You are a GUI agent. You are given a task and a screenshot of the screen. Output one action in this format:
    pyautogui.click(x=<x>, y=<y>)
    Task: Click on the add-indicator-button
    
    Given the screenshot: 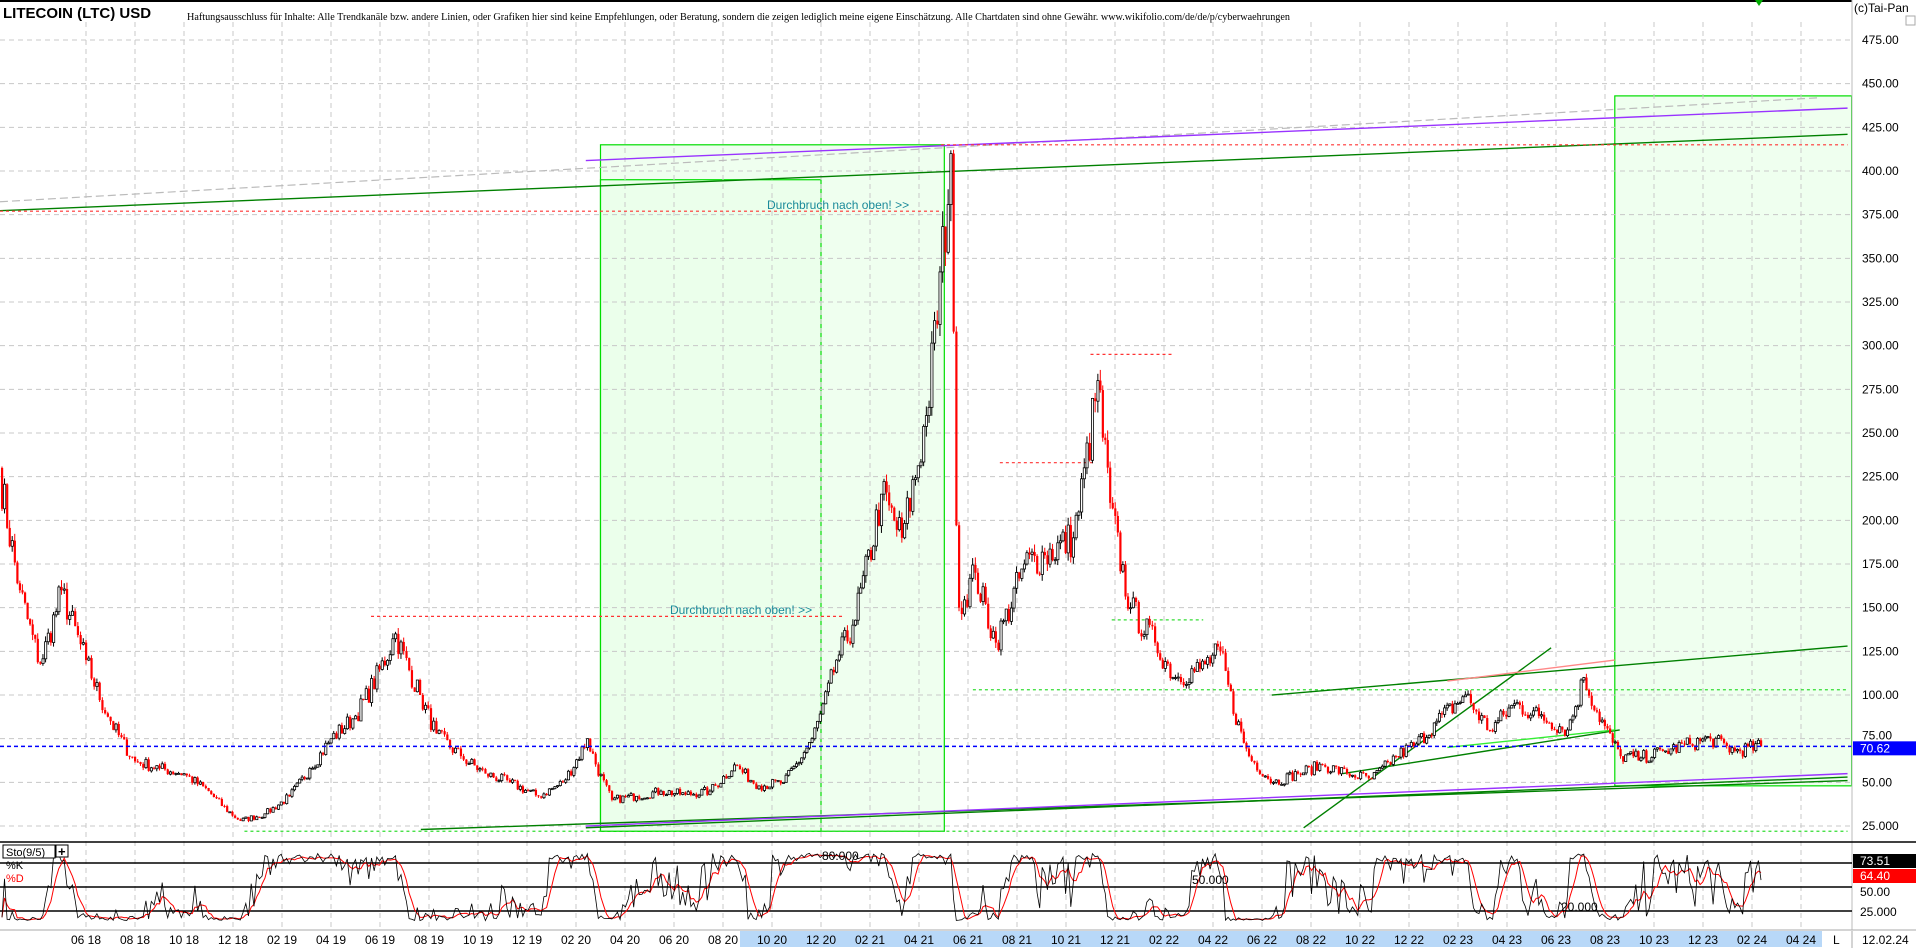 What is the action you would take?
    pyautogui.click(x=62, y=851)
    